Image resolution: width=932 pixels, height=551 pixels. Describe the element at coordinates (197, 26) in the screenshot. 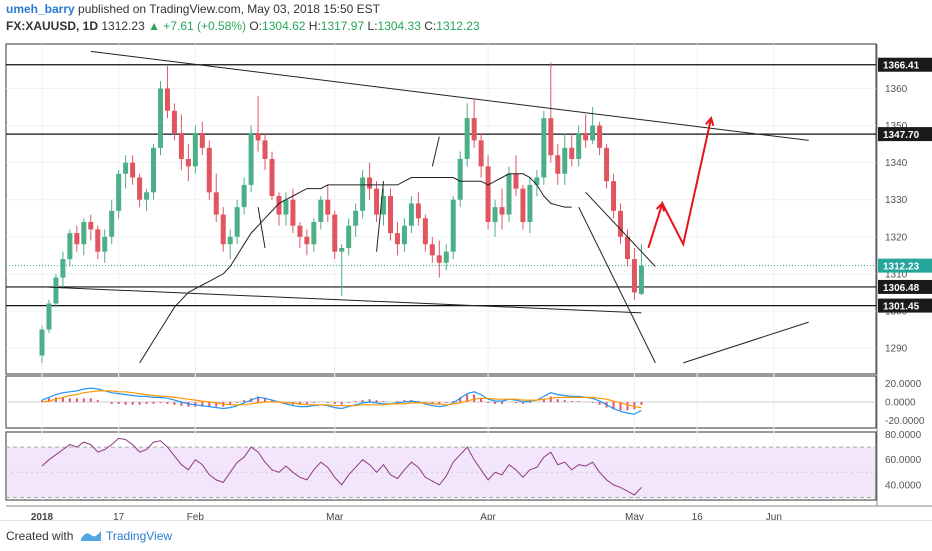

I see `price-change: ▲ +7.61 (+0.58%)` at that location.